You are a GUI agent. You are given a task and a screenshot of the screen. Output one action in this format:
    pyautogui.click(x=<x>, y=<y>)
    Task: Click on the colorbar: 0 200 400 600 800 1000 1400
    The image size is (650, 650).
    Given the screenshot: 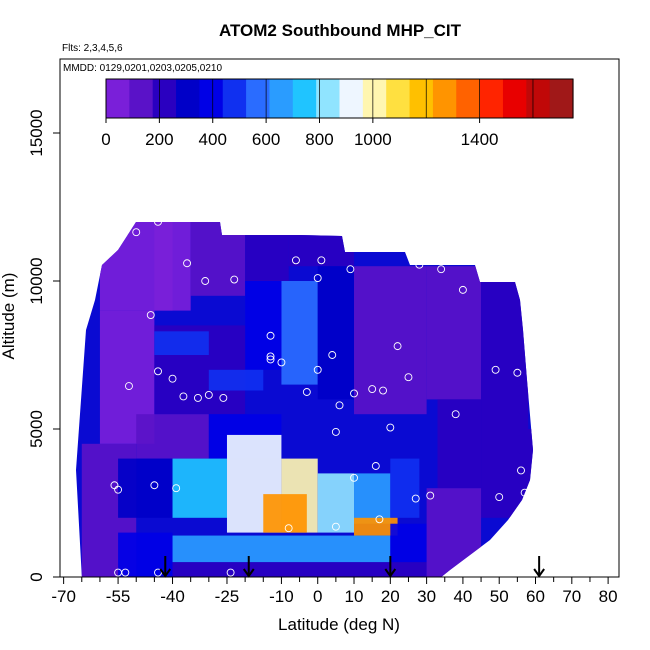 What is the action you would take?
    pyautogui.click(x=337, y=113)
    